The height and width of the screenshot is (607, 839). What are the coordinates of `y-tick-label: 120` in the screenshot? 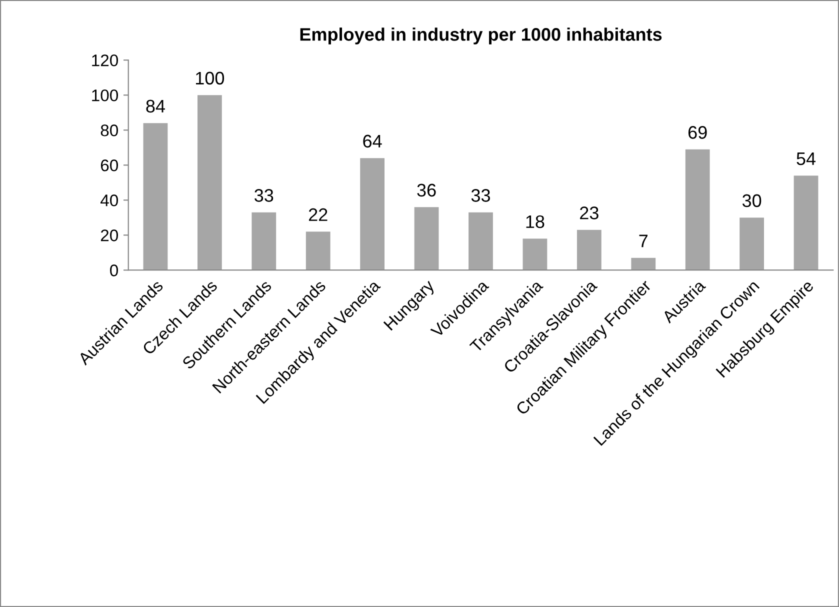 It's located at (105, 60).